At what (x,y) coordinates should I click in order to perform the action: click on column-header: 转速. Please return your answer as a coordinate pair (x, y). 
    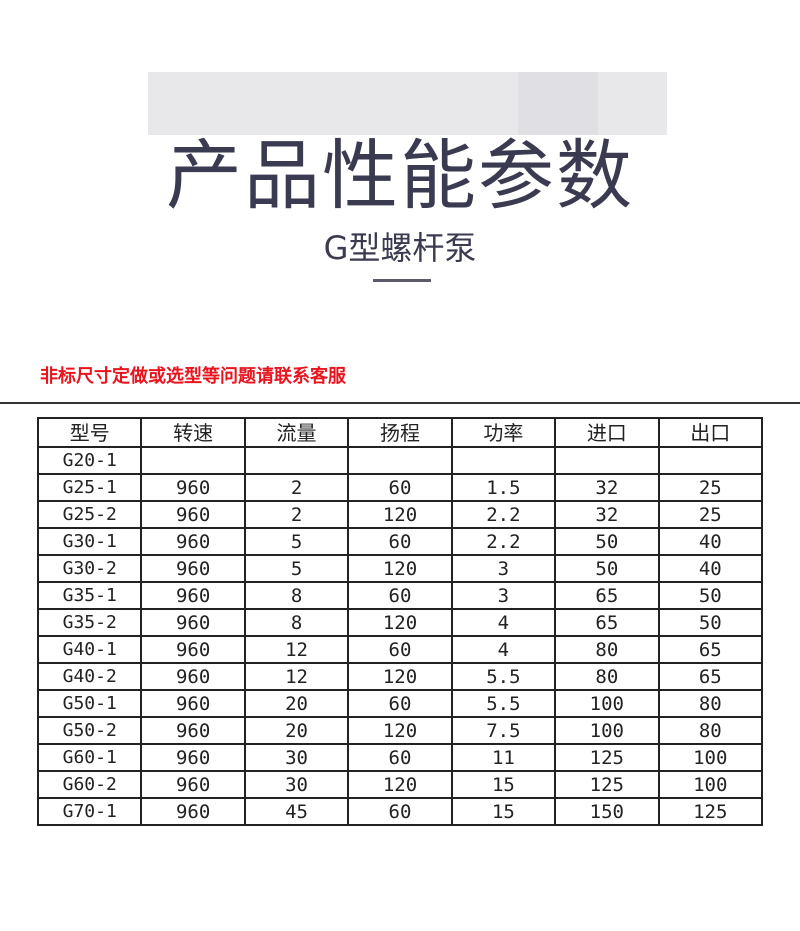
    Looking at the image, I should click on (193, 432).